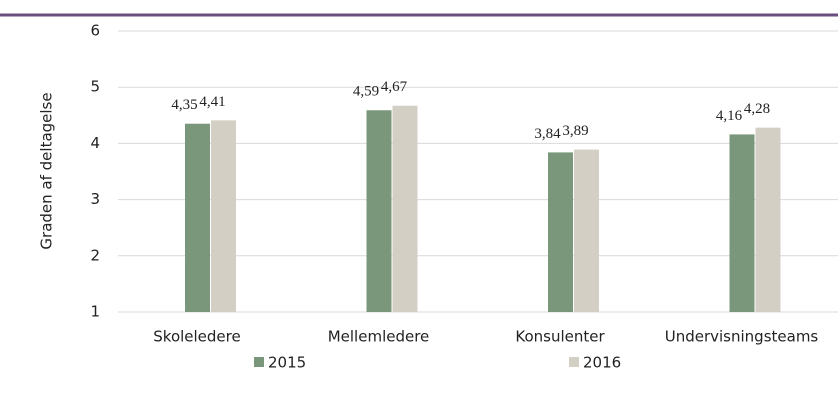  Describe the element at coordinates (95, 199) in the screenshot. I see `y-tick-label: 3` at that location.